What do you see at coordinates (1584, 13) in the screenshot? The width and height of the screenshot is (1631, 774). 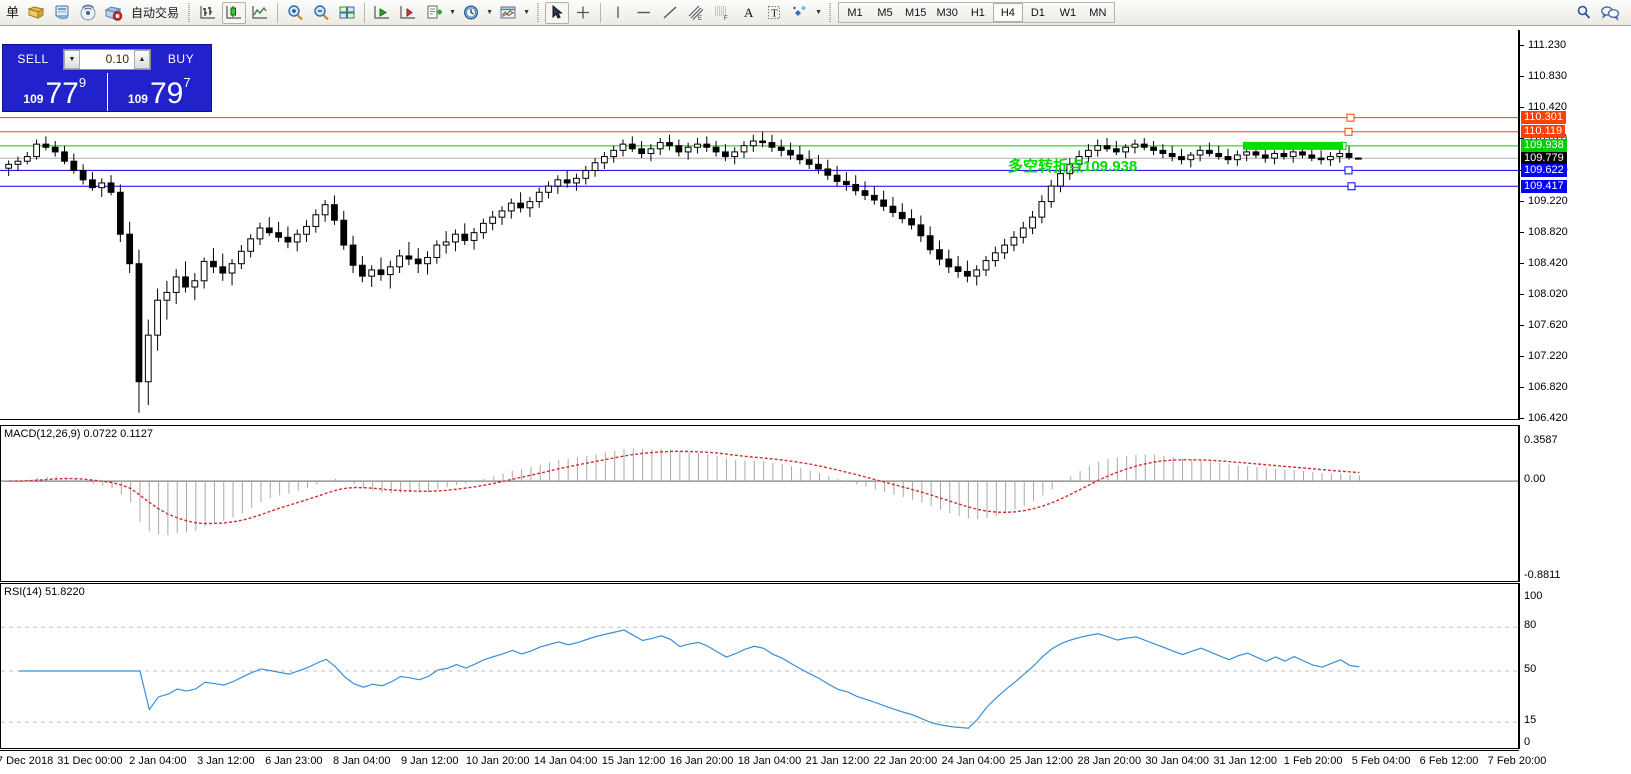 I see `search-icon` at bounding box center [1584, 13].